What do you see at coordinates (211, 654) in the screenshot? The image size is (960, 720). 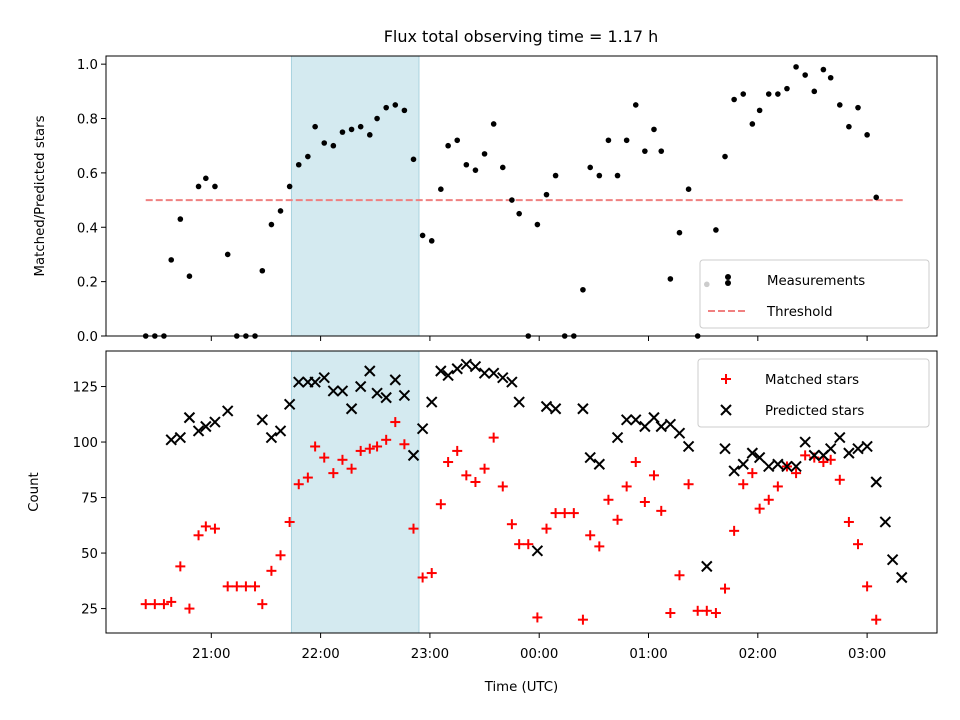 I see `x-tick-label: 21:00` at bounding box center [211, 654].